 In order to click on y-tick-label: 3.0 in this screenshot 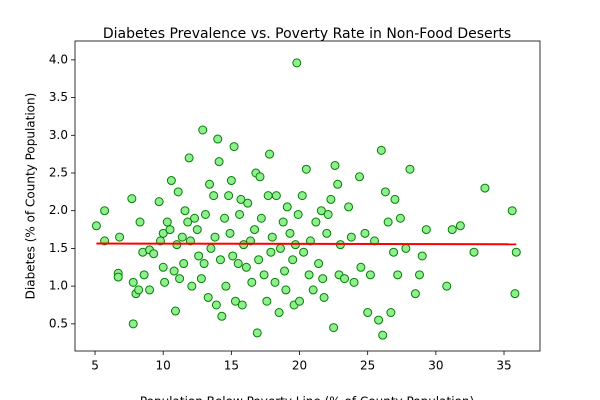, I will do `click(58, 135)`.